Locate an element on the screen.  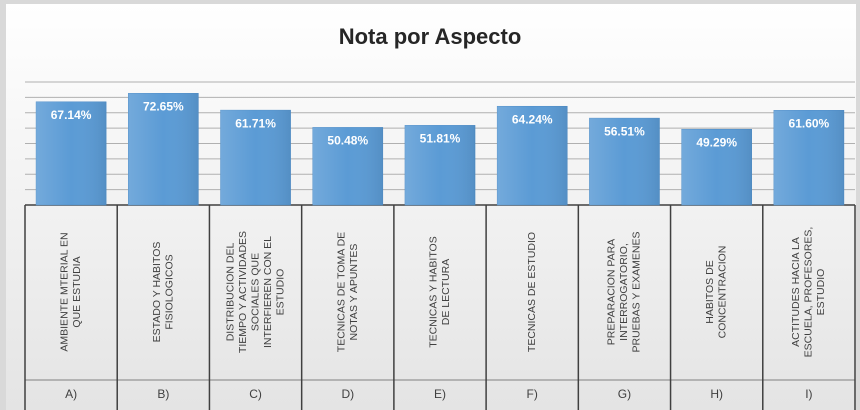
data-label: 49.29% is located at coordinates (716, 142).